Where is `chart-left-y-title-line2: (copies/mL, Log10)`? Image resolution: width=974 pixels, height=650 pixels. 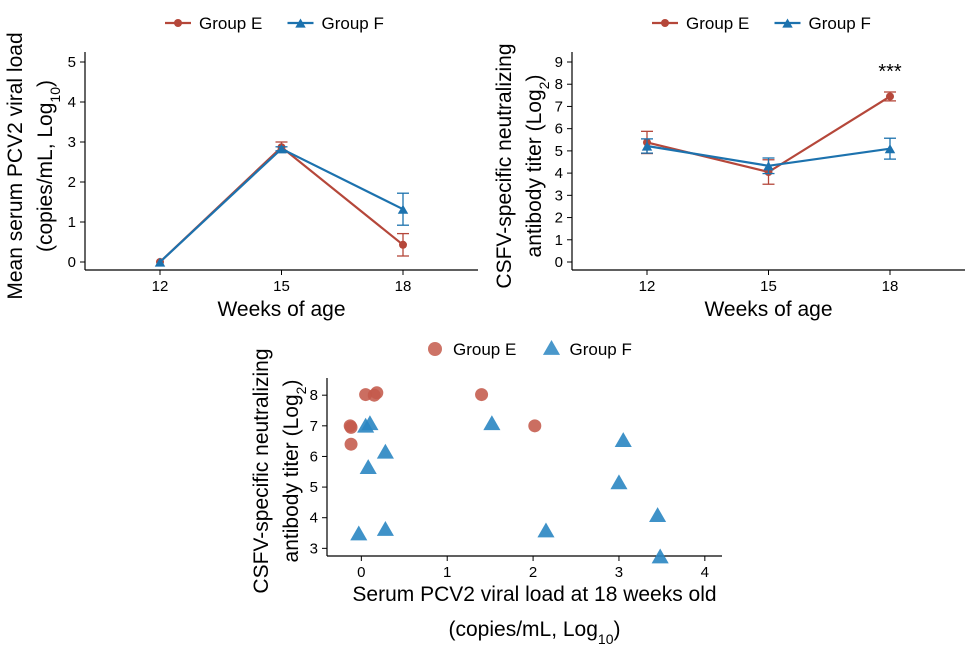 chart-left-y-title-line2: (copies/mL, Log10) is located at coordinates (48, 166).